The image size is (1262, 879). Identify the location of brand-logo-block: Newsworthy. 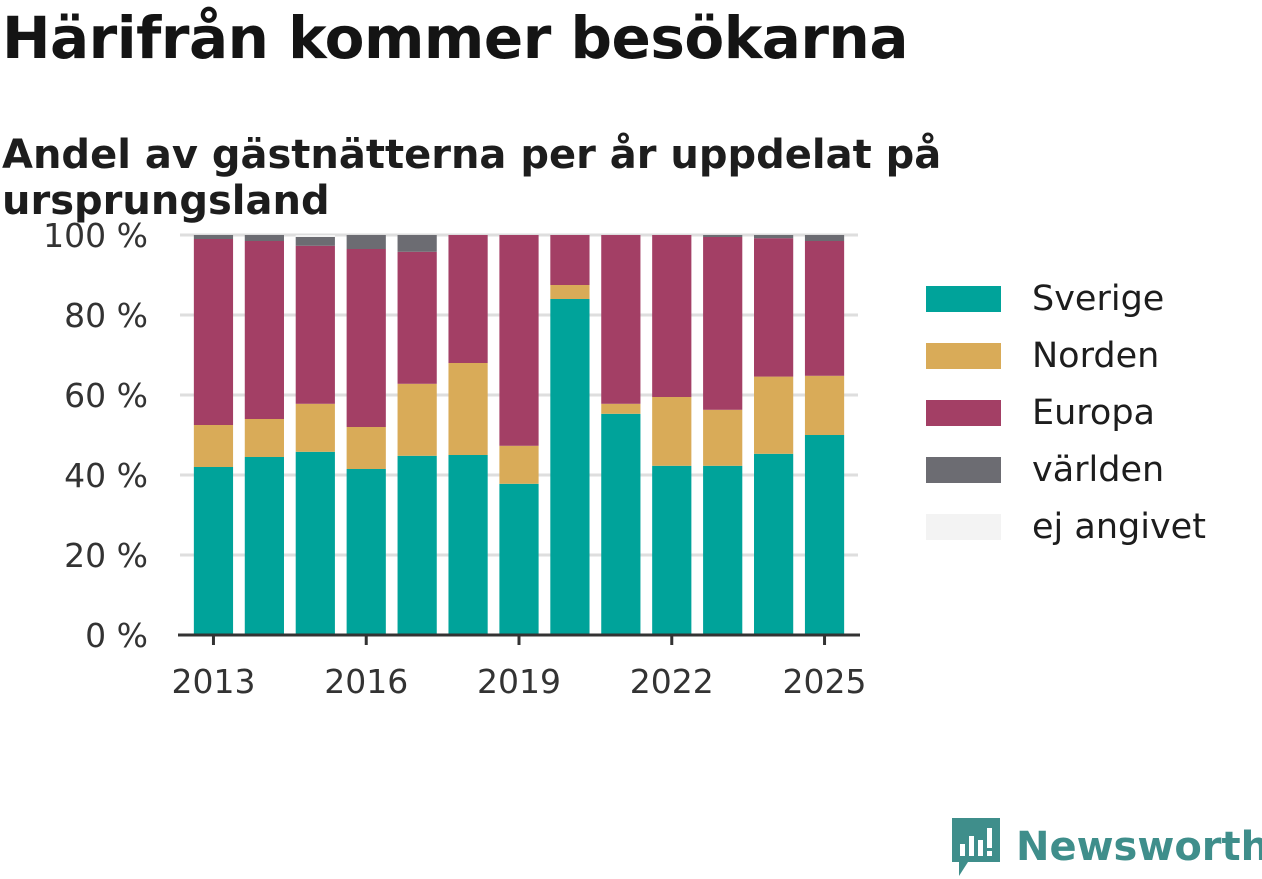
(1106, 847).